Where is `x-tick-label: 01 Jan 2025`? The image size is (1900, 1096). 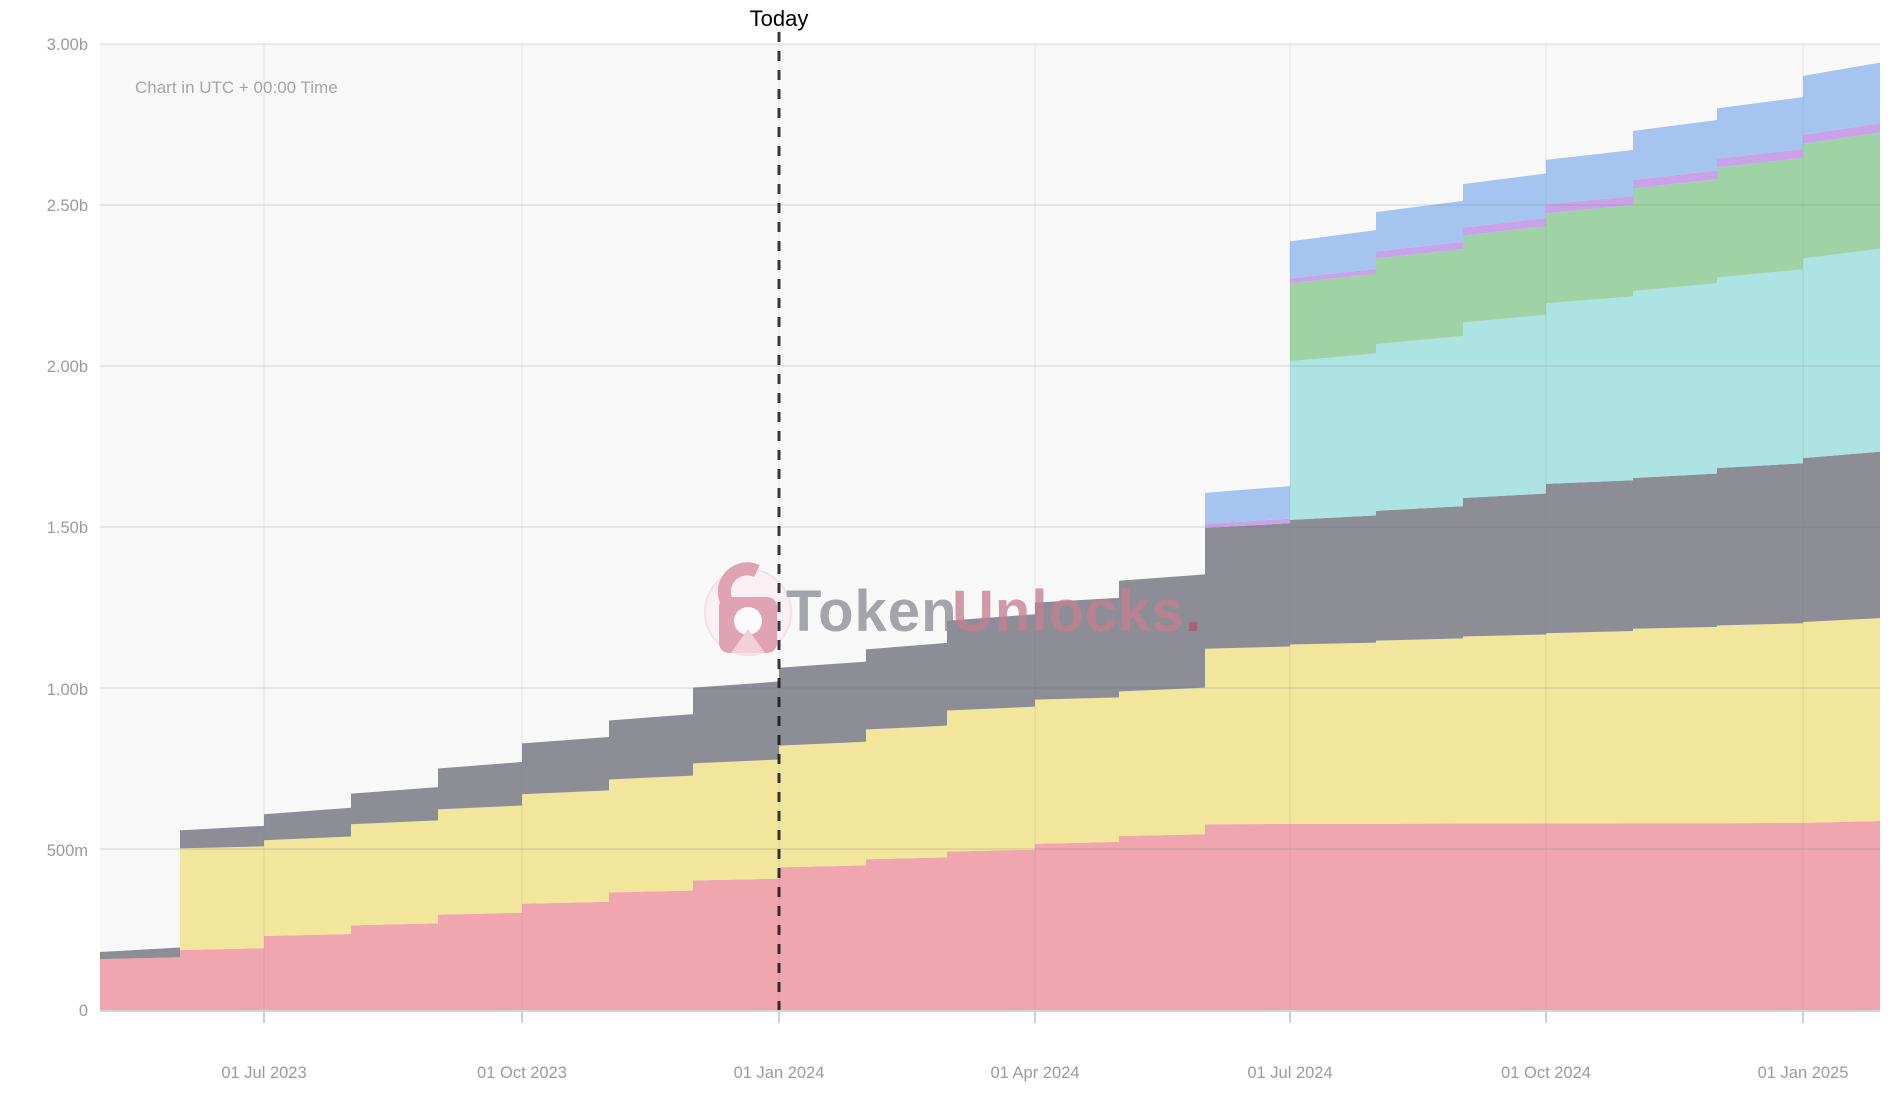 x-tick-label: 01 Jan 2025 is located at coordinates (1803, 1073).